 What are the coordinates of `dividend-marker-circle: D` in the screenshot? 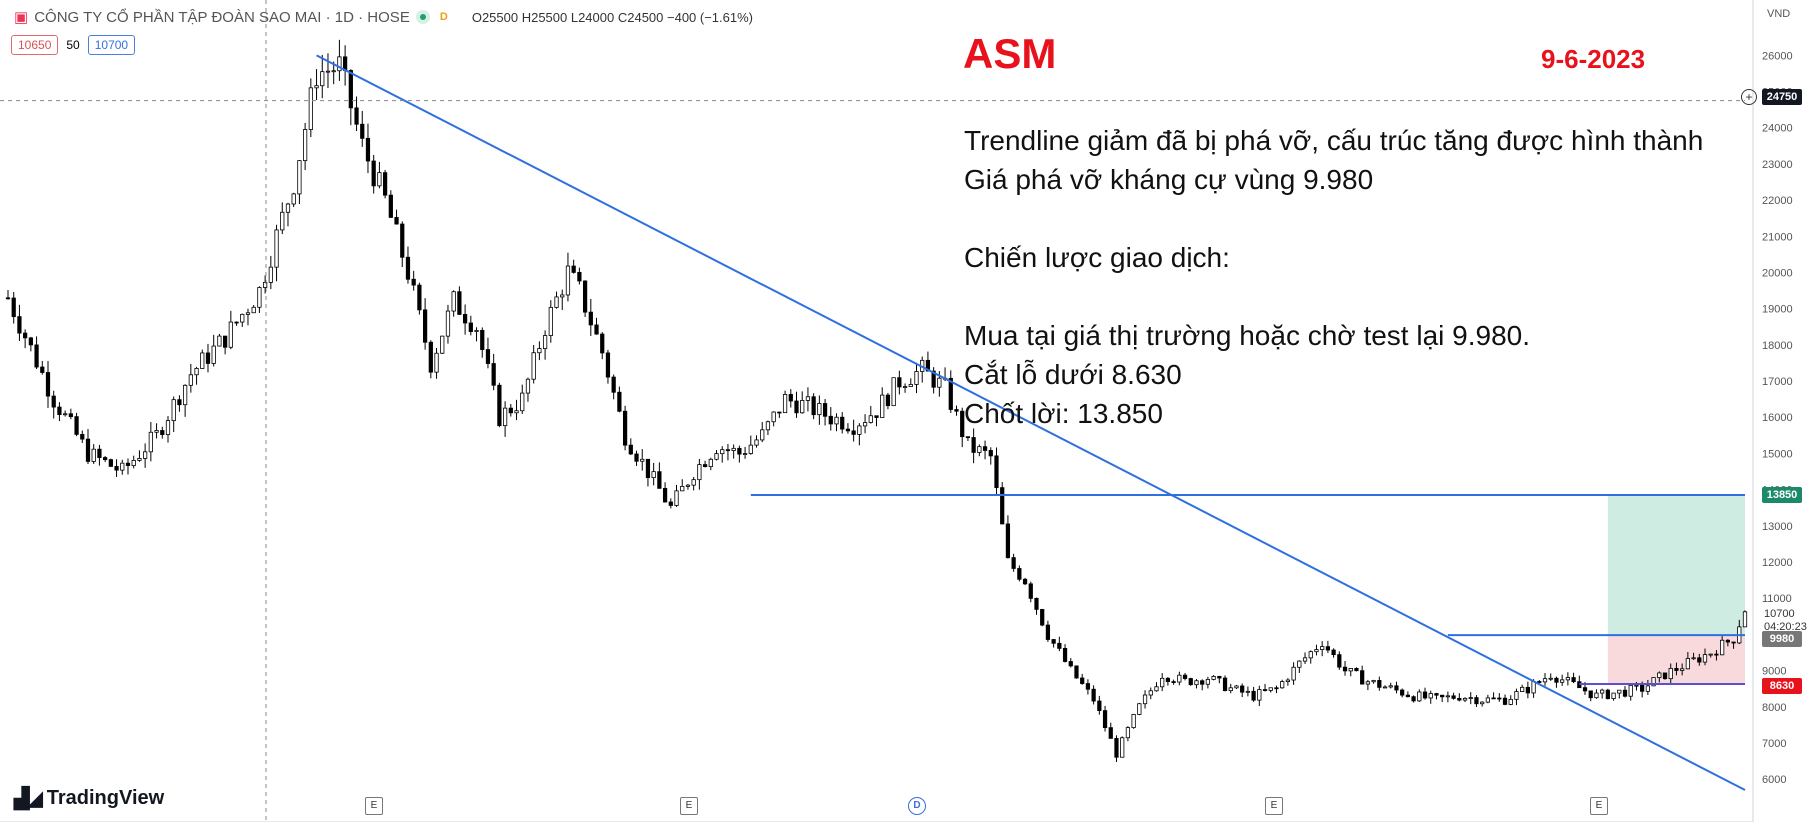 It's located at (917, 806).